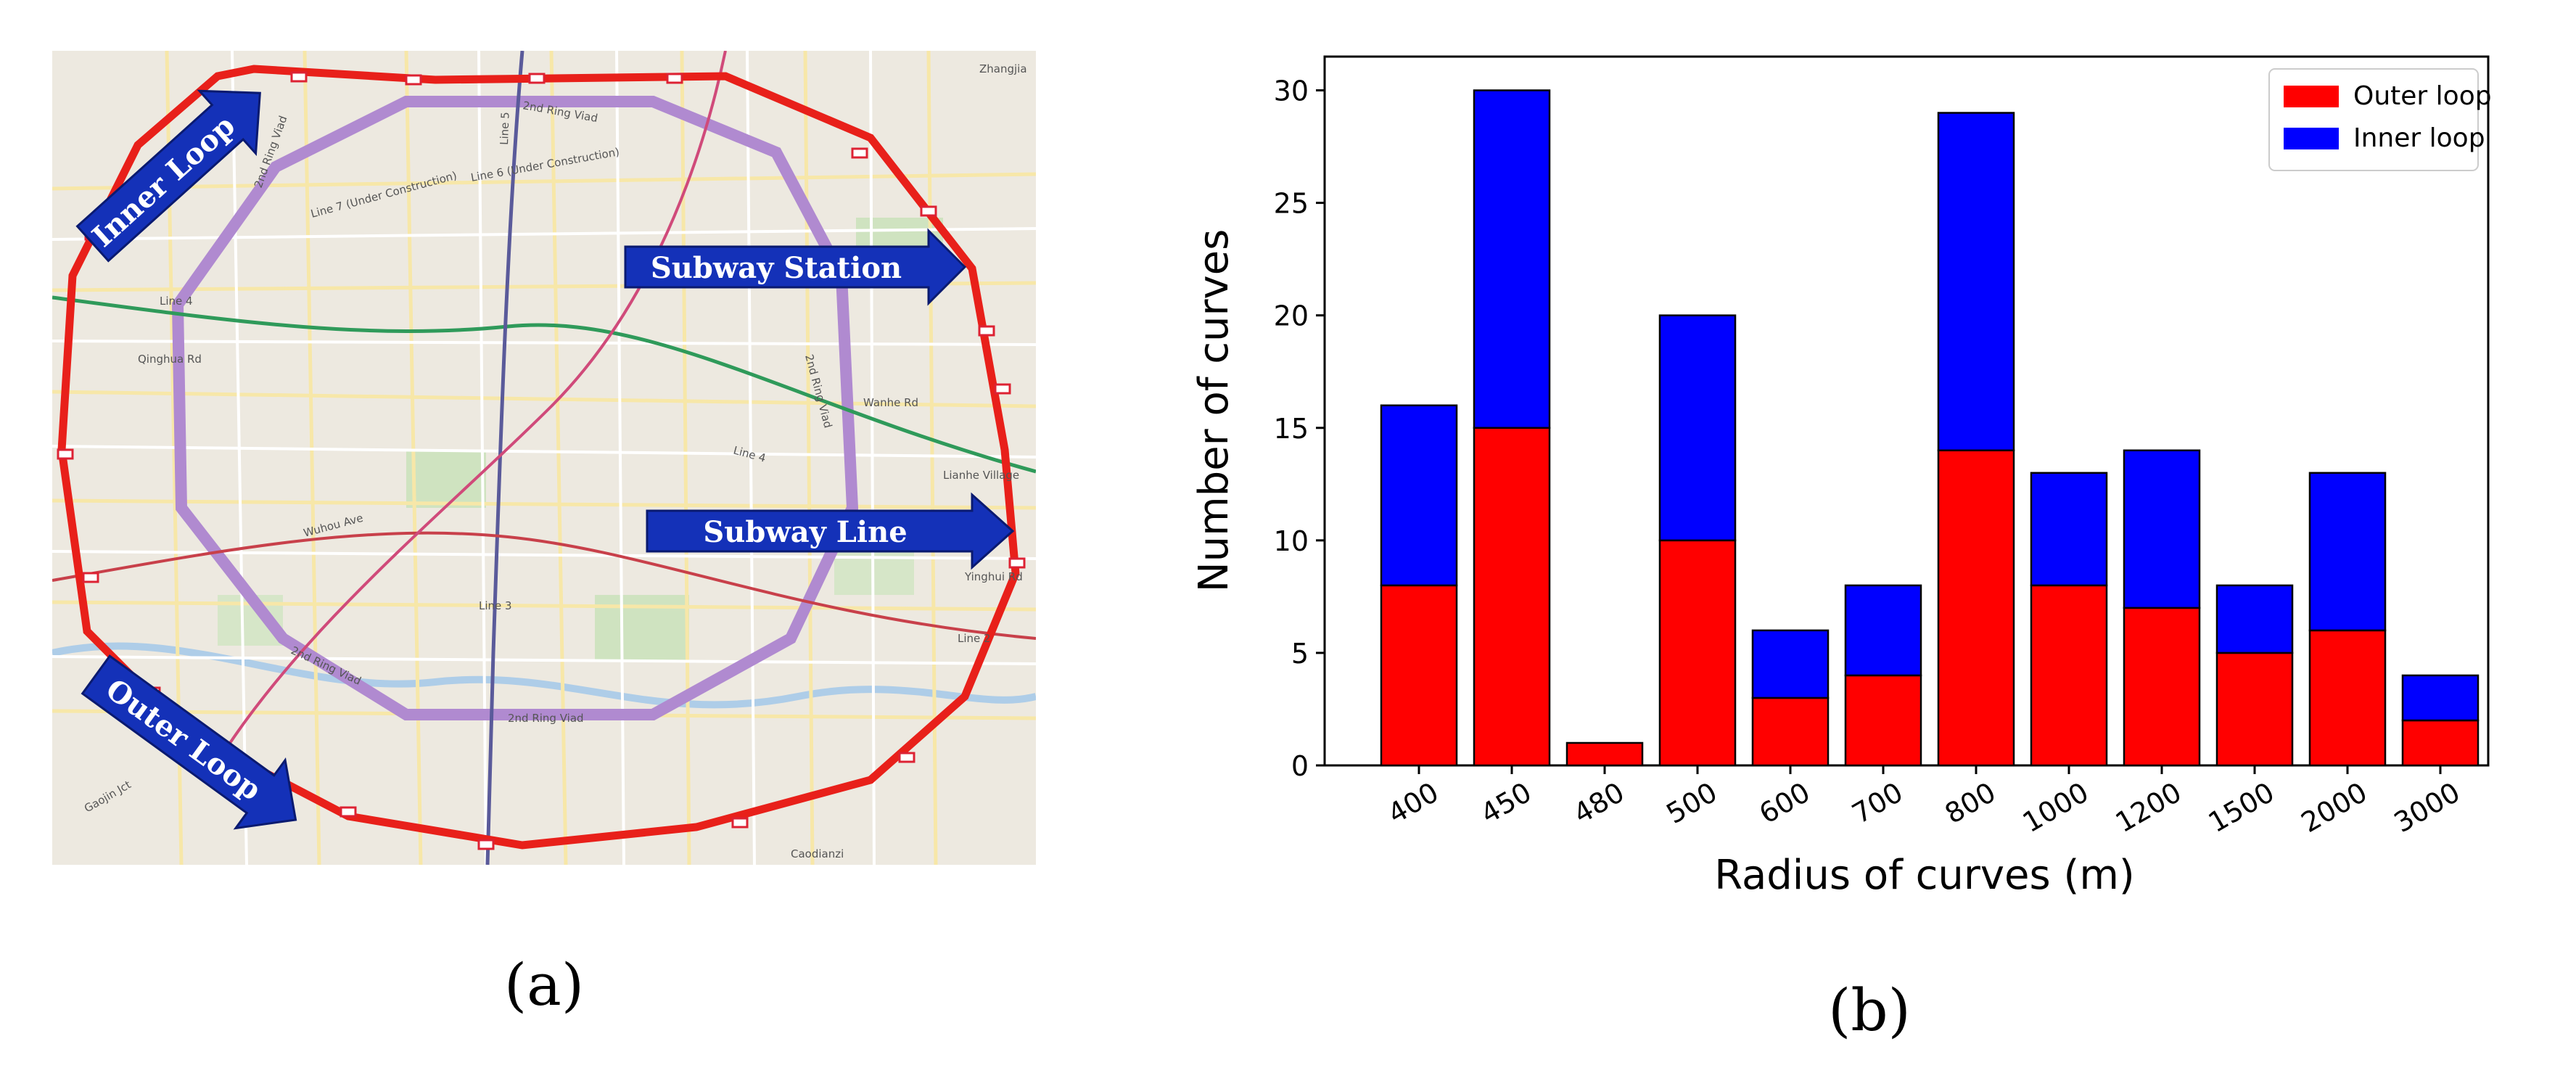 The image size is (2576, 1081). I want to click on x-tick-label: 1500, so click(2241, 808).